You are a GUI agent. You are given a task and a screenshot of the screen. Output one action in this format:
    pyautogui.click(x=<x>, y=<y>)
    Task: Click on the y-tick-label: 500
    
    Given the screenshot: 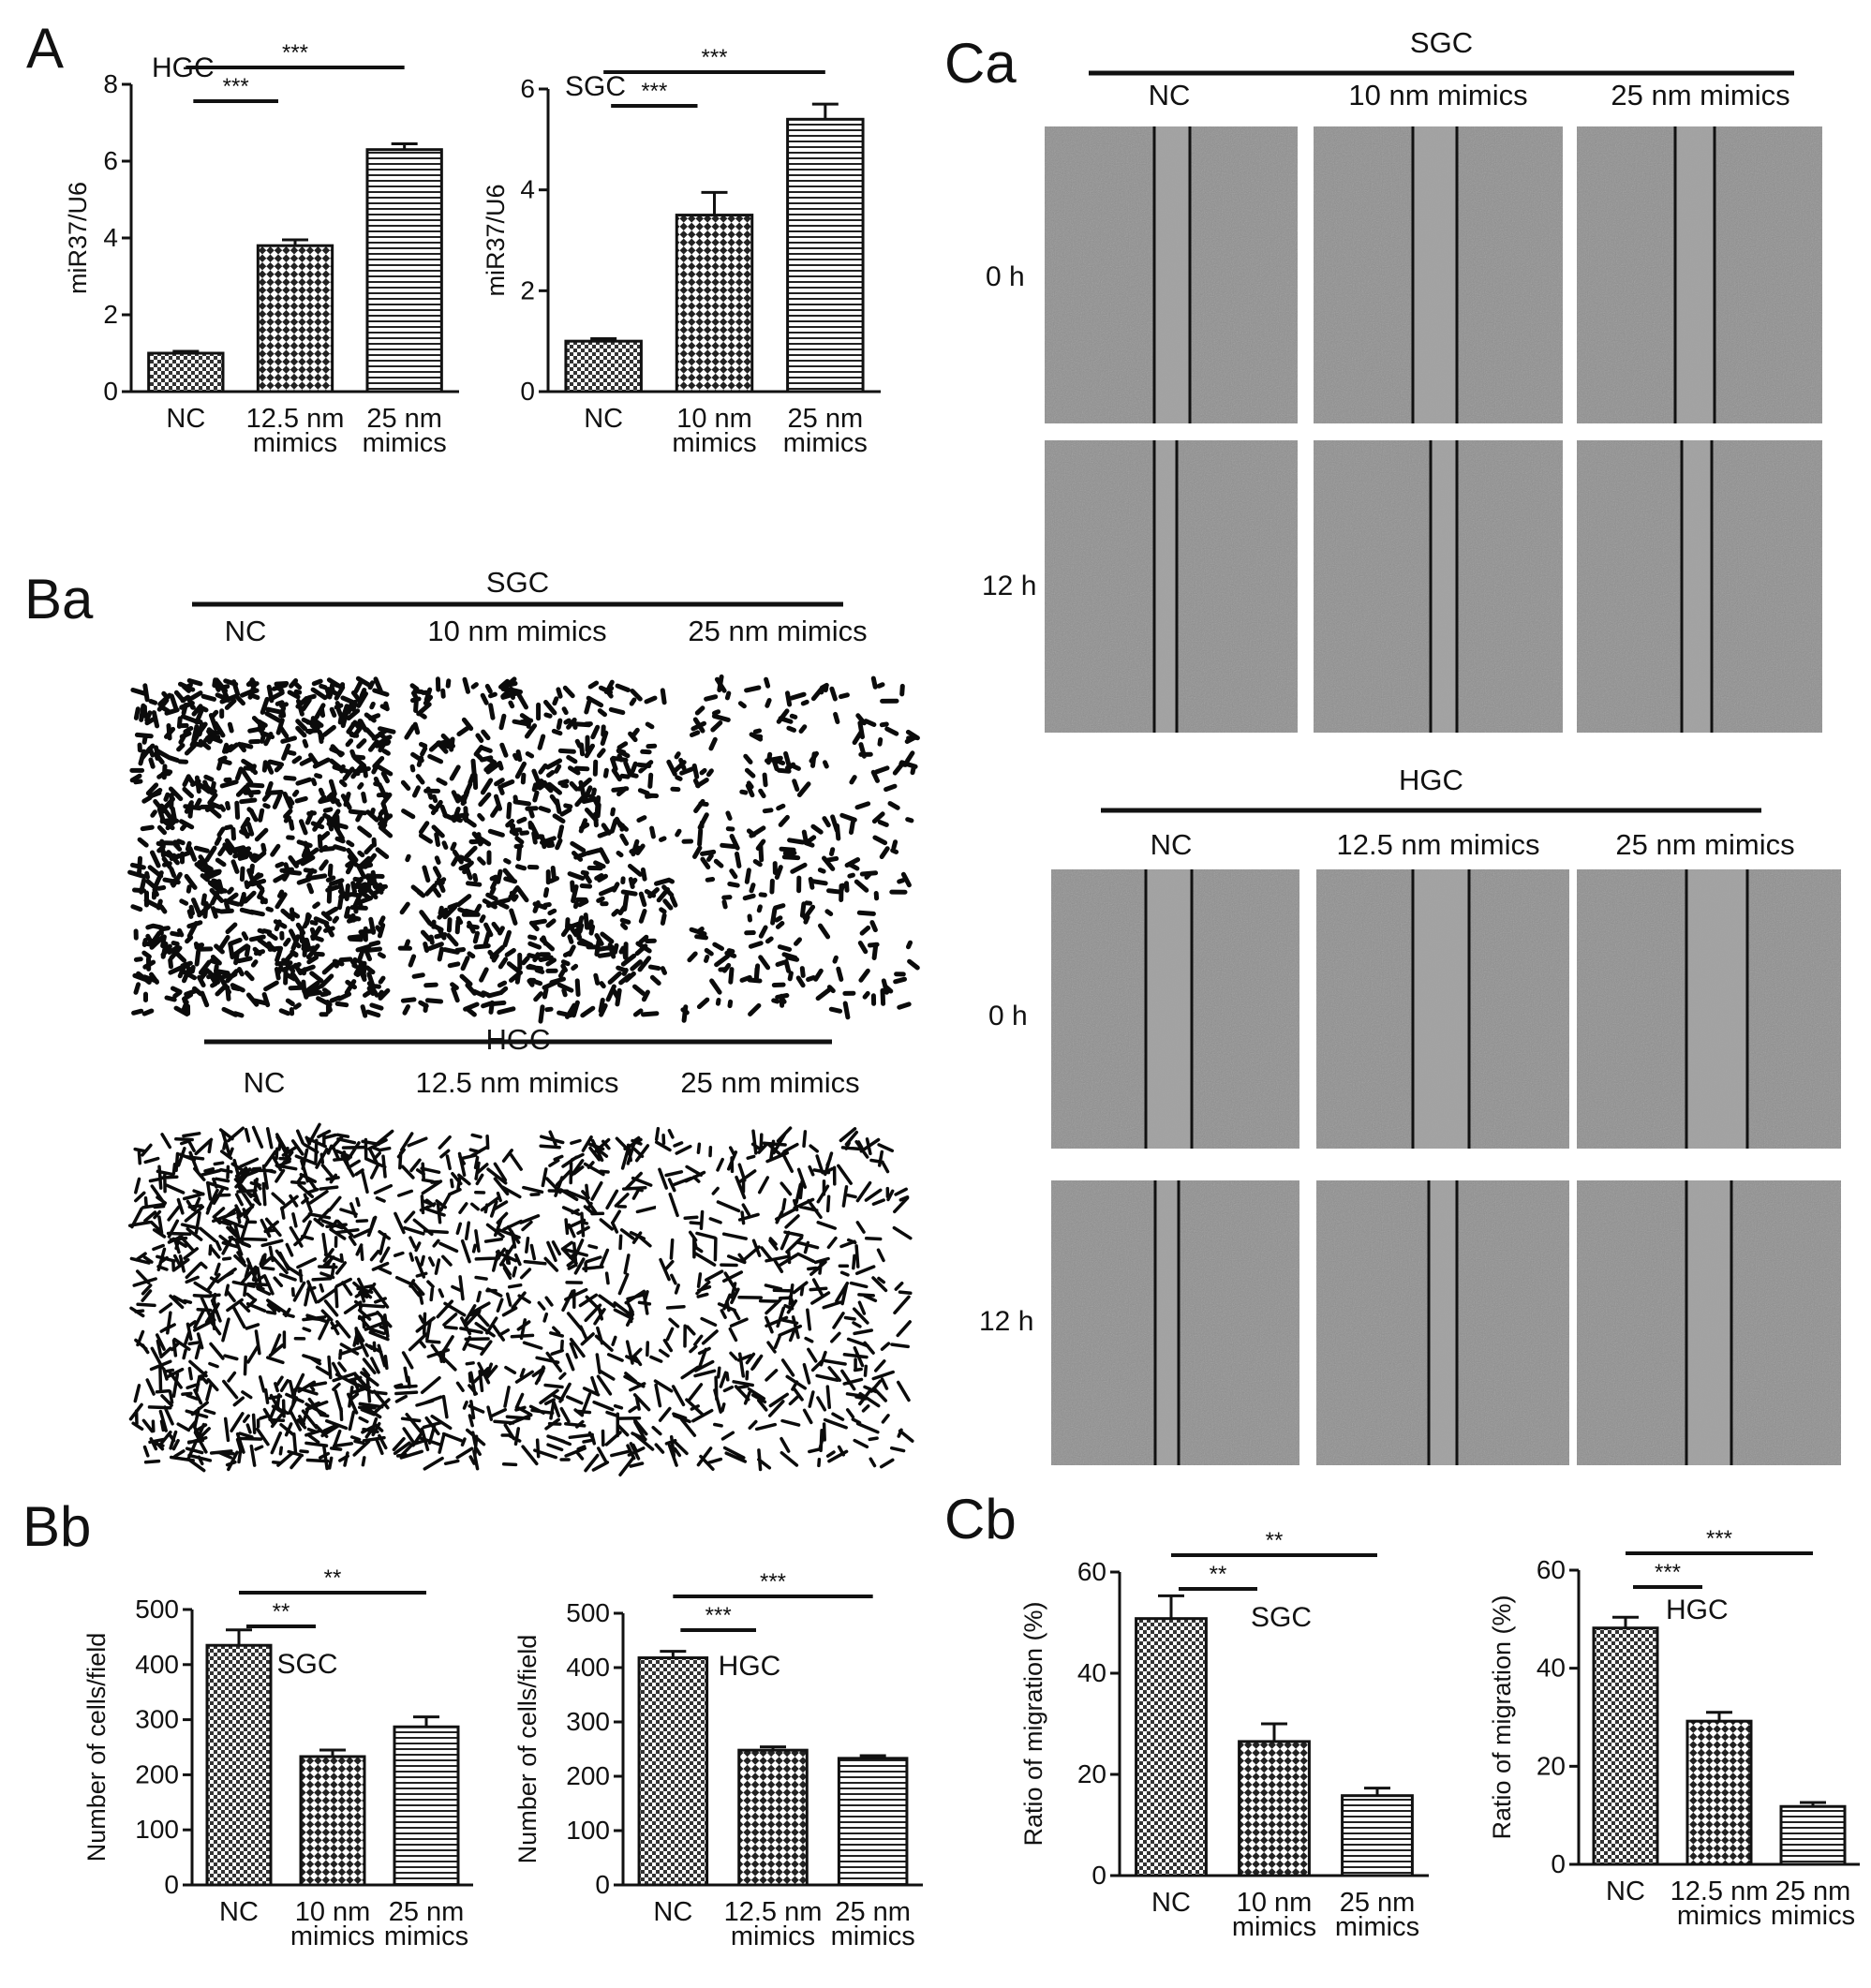 What is the action you would take?
    pyautogui.click(x=588, y=1612)
    